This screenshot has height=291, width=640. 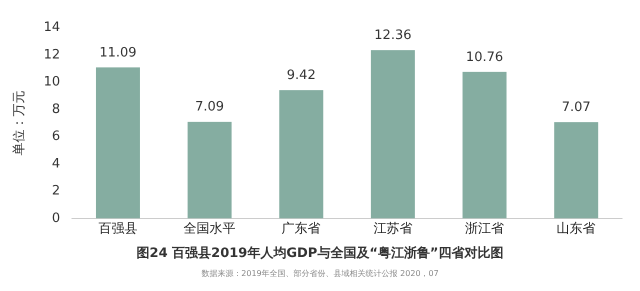 I want to click on x-tick-label: 浙江省, so click(x=484, y=229).